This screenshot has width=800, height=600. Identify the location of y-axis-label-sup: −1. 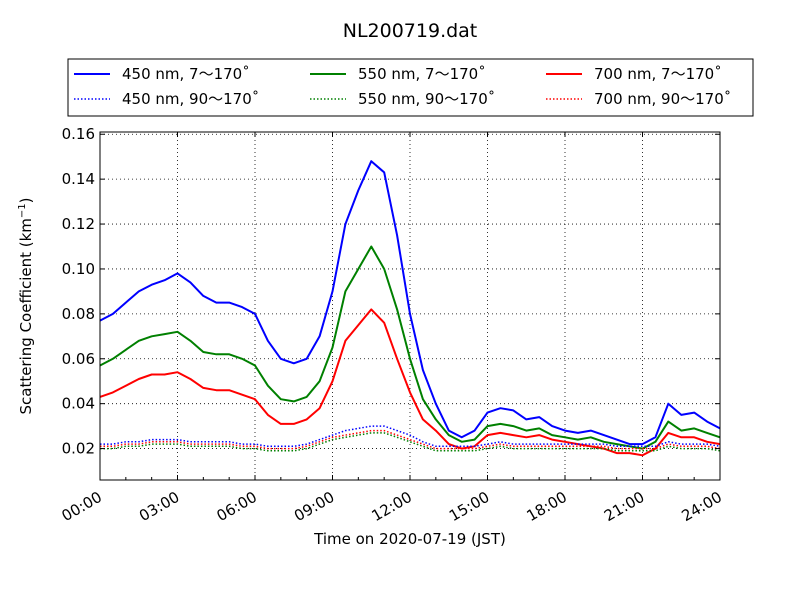
(22, 210).